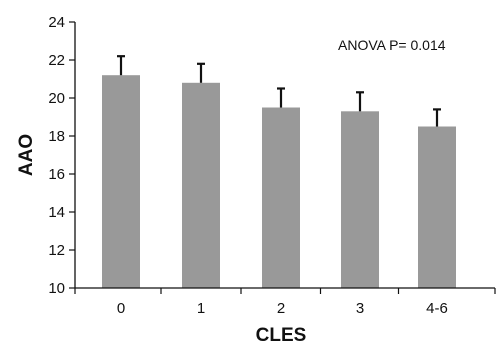  I want to click on y-axis-title: AAO, so click(26, 155).